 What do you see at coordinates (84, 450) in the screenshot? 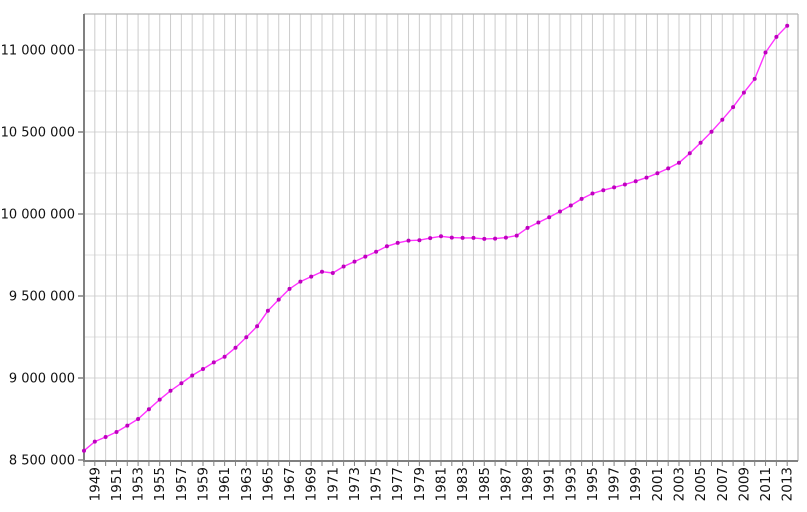
I see `data-point-1948` at bounding box center [84, 450].